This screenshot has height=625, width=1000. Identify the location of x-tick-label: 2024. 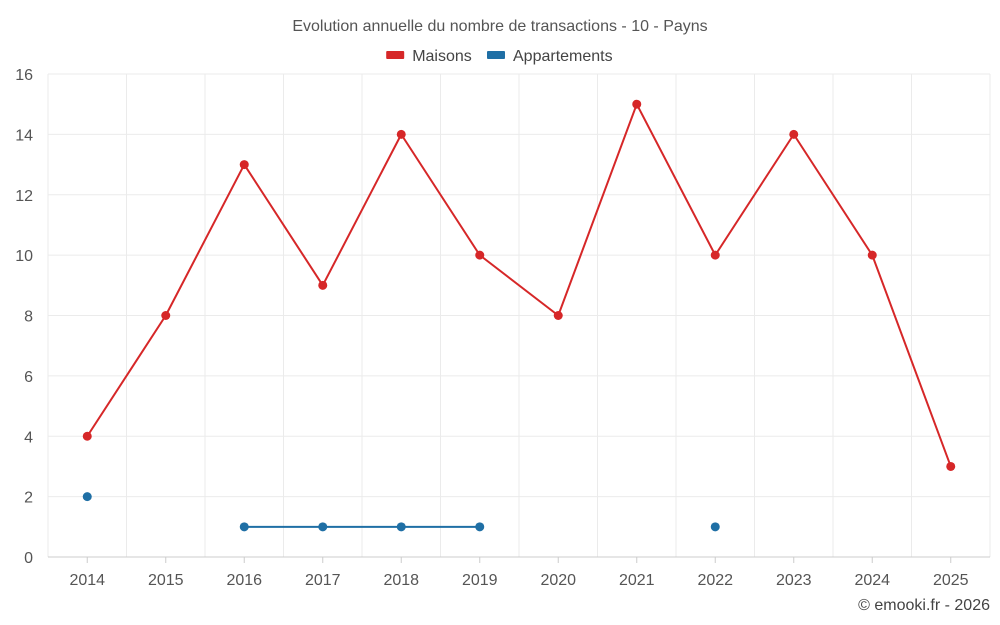
(872, 580).